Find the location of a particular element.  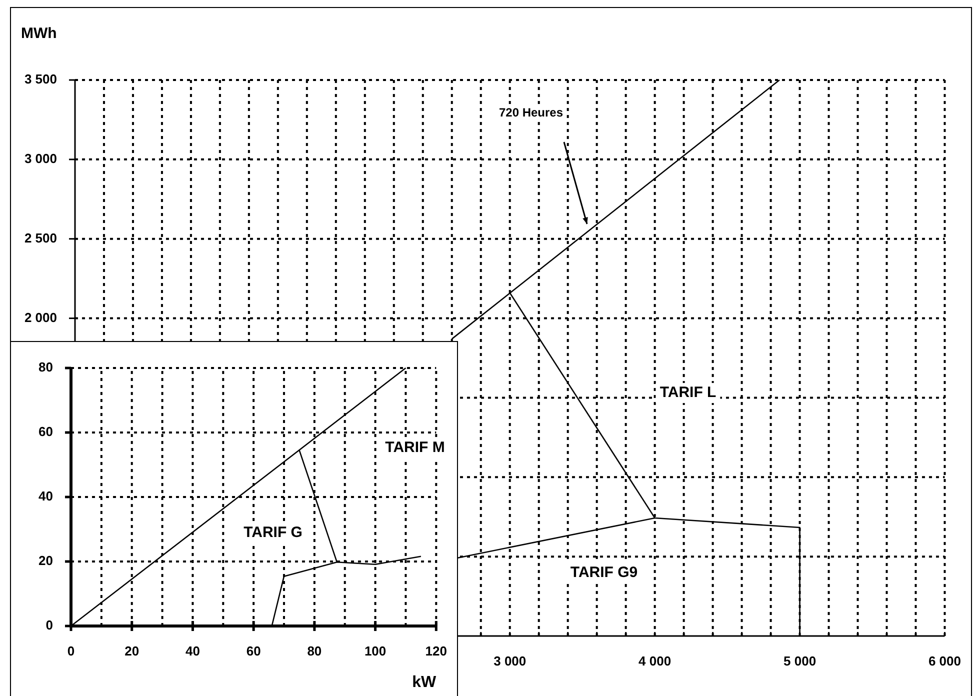

y-tick-label: 20 is located at coordinates (45, 560).